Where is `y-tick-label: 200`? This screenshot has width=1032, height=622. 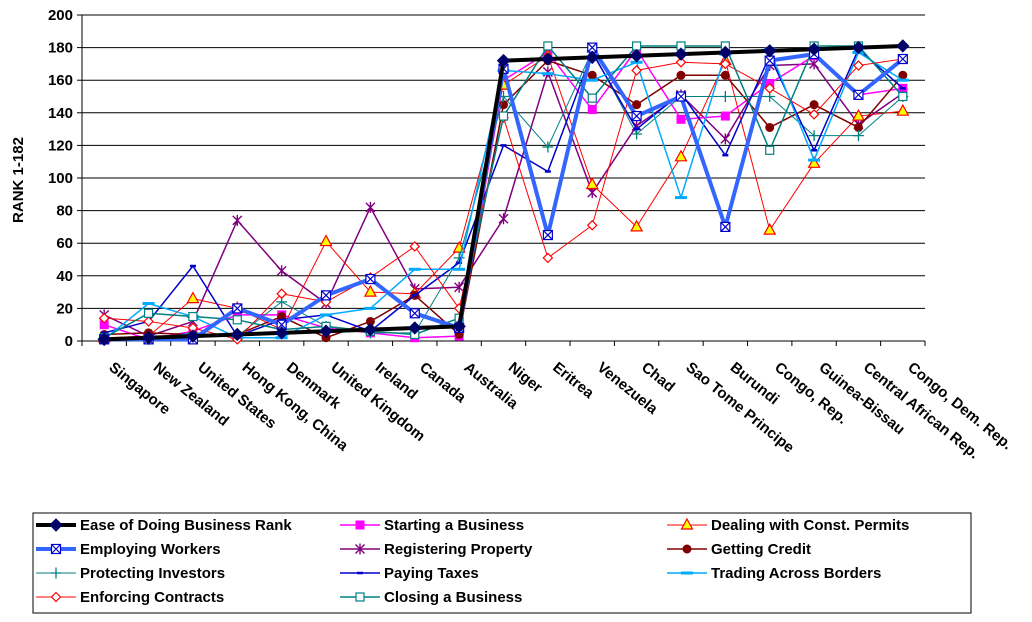
y-tick-label: 200 is located at coordinates (60, 15).